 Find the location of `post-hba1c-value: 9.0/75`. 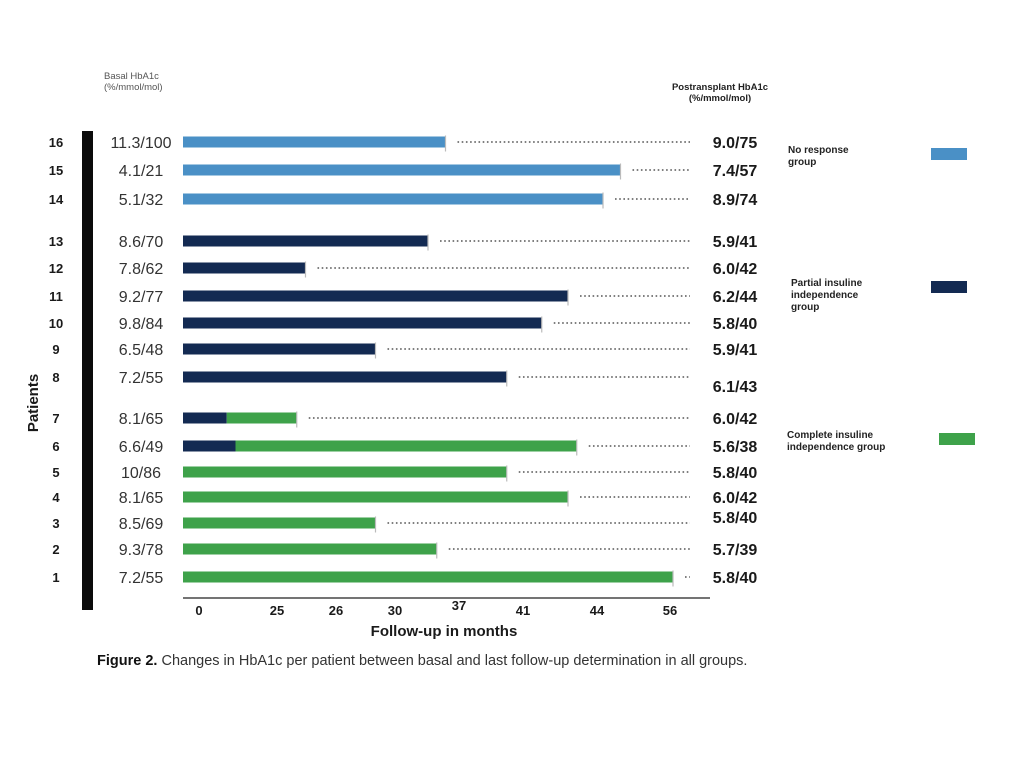

post-hba1c-value: 9.0/75 is located at coordinates (735, 143).